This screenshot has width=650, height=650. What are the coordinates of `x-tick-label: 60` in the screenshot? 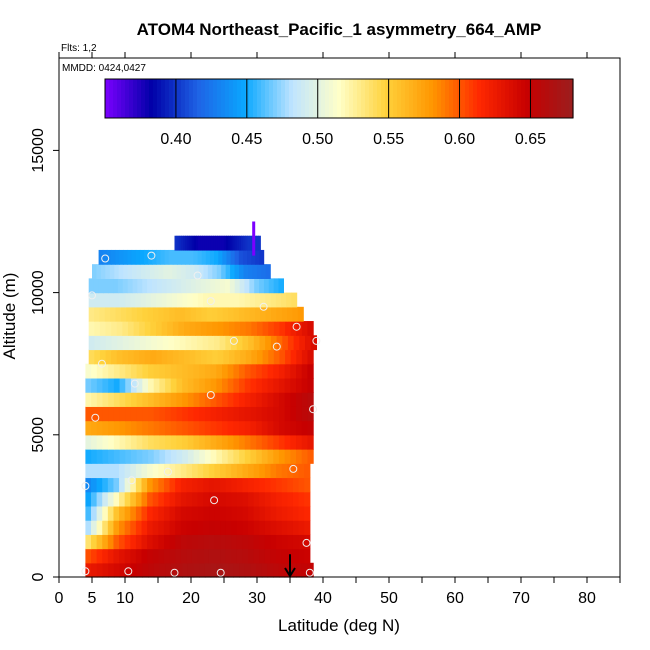 It's located at (455, 598).